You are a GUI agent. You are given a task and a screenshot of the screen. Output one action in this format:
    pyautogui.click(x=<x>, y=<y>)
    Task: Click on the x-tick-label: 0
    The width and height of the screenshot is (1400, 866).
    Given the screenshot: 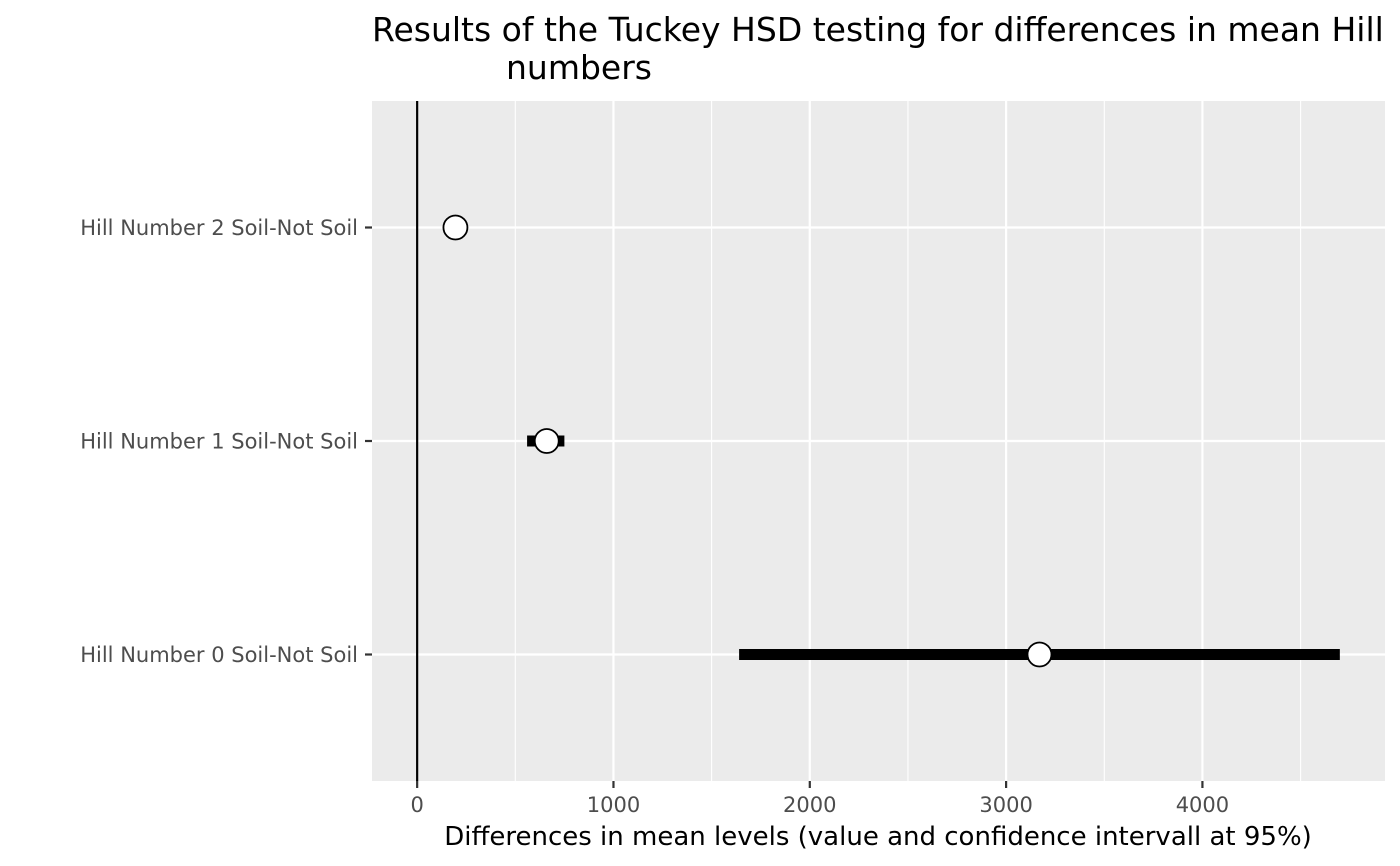 What is the action you would take?
    pyautogui.click(x=416, y=805)
    